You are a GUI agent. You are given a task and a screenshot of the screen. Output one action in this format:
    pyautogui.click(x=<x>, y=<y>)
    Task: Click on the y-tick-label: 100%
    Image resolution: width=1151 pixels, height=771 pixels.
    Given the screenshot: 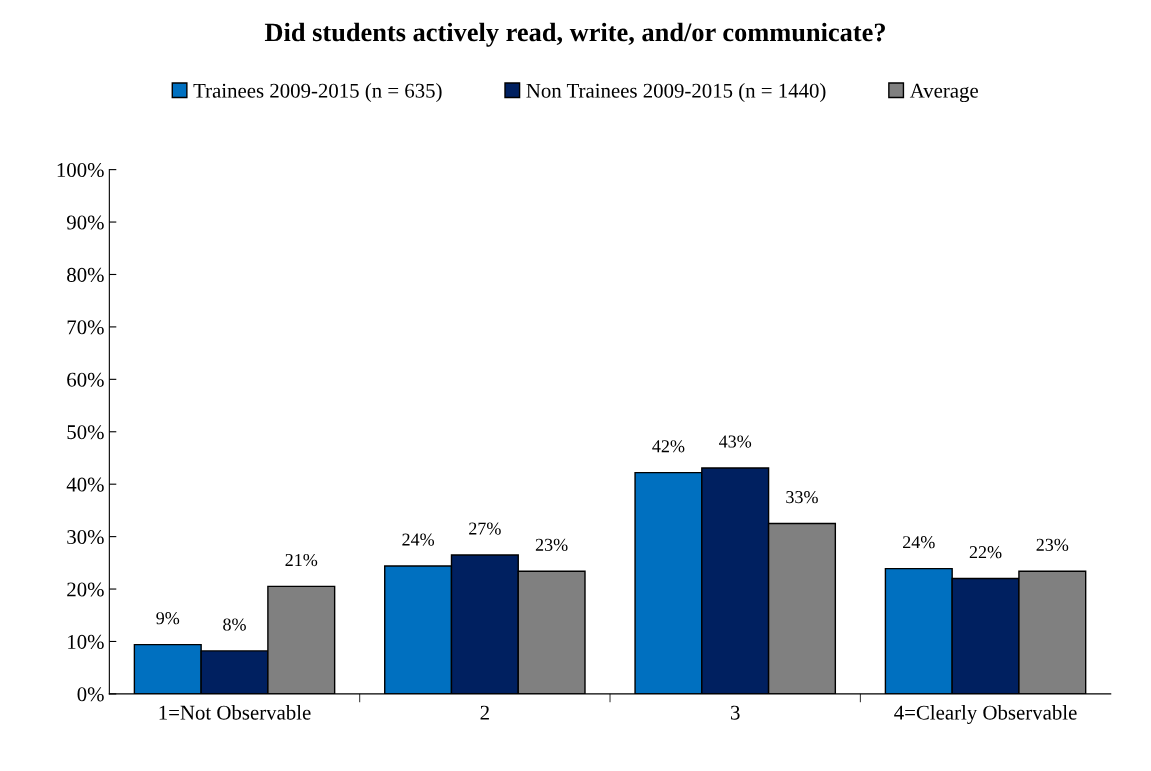 What is the action you would take?
    pyautogui.click(x=80, y=170)
    